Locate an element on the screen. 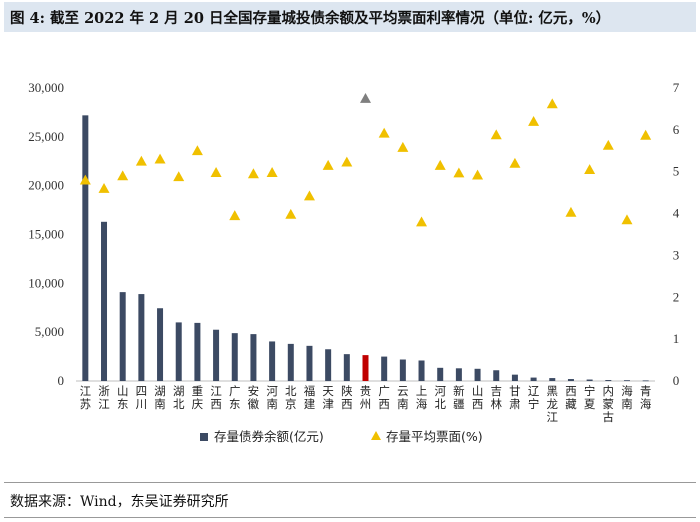 This screenshot has width=700, height=522. y-right-tick-label: 5 is located at coordinates (676, 171).